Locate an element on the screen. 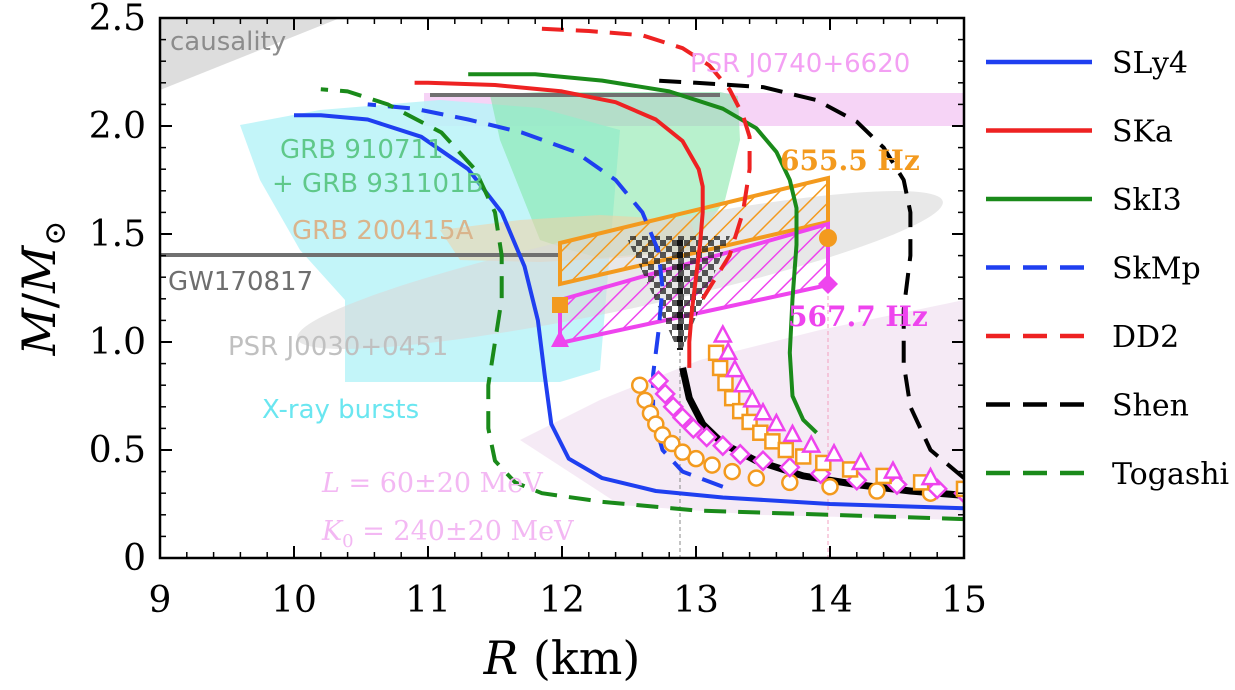 This screenshot has height=690, width=1235. causality-region is located at coordinates (250, 54).